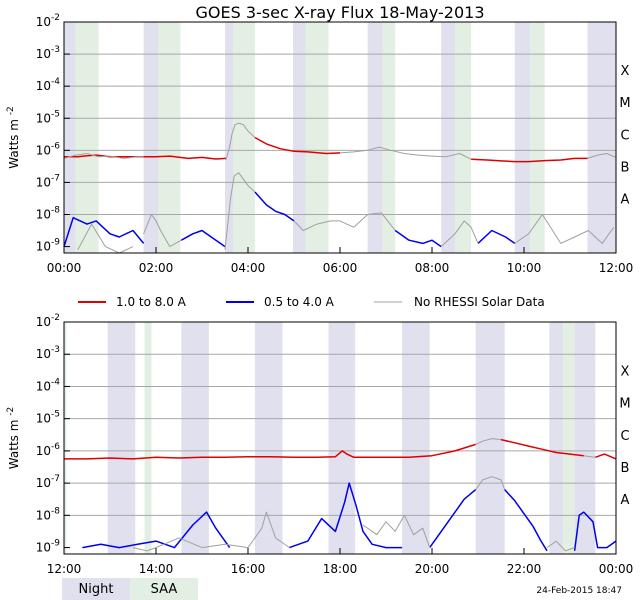 The image size is (640, 600). I want to click on x-tick-label: 02:00, so click(156, 268).